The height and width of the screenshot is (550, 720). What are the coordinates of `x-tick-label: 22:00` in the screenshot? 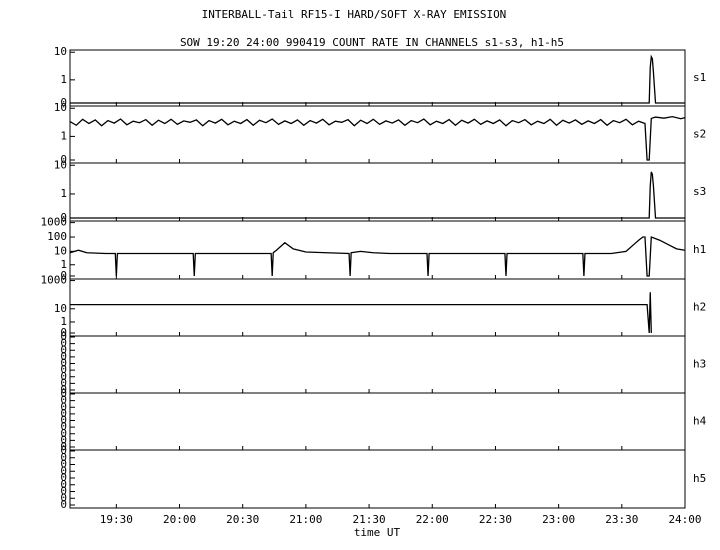 It's located at (432, 519).